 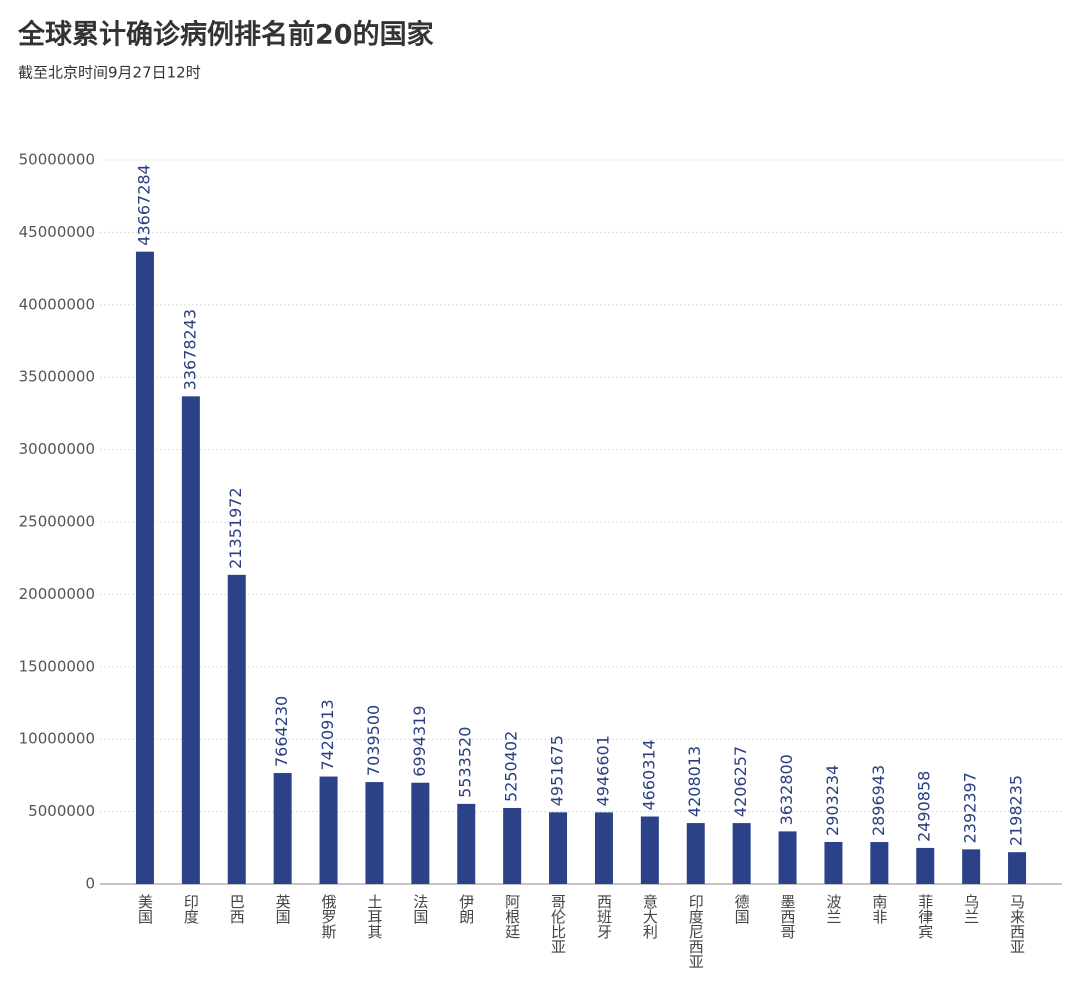 What do you see at coordinates (971, 909) in the screenshot?
I see `x-tick-label: 乌兰` at bounding box center [971, 909].